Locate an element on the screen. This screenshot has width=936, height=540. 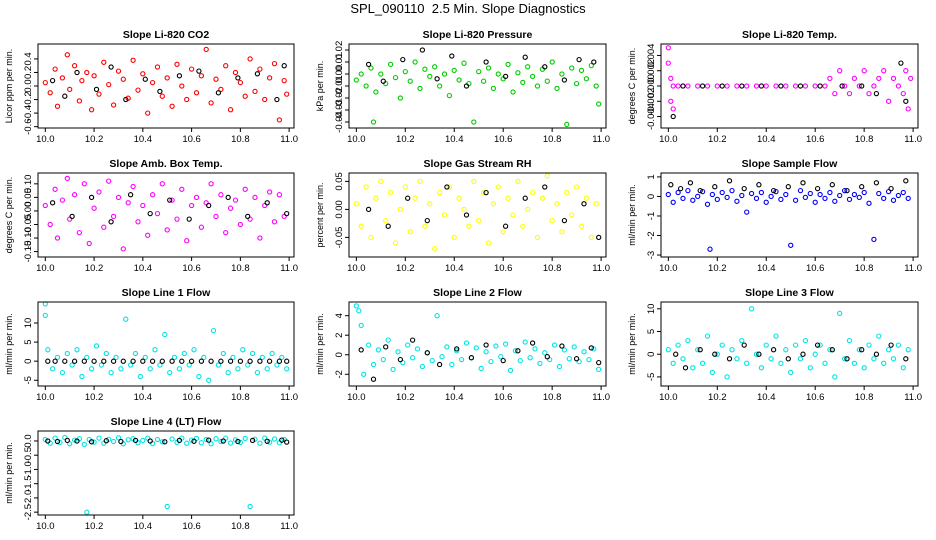
y-tick-label: -0.05 is located at coordinates (339, 238).